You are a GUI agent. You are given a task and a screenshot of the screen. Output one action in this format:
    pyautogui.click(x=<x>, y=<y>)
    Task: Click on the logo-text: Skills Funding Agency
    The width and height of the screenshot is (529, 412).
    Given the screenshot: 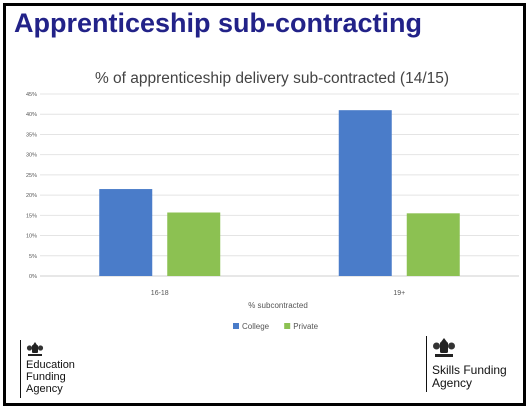 What is the action you would take?
    pyautogui.click(x=469, y=377)
    